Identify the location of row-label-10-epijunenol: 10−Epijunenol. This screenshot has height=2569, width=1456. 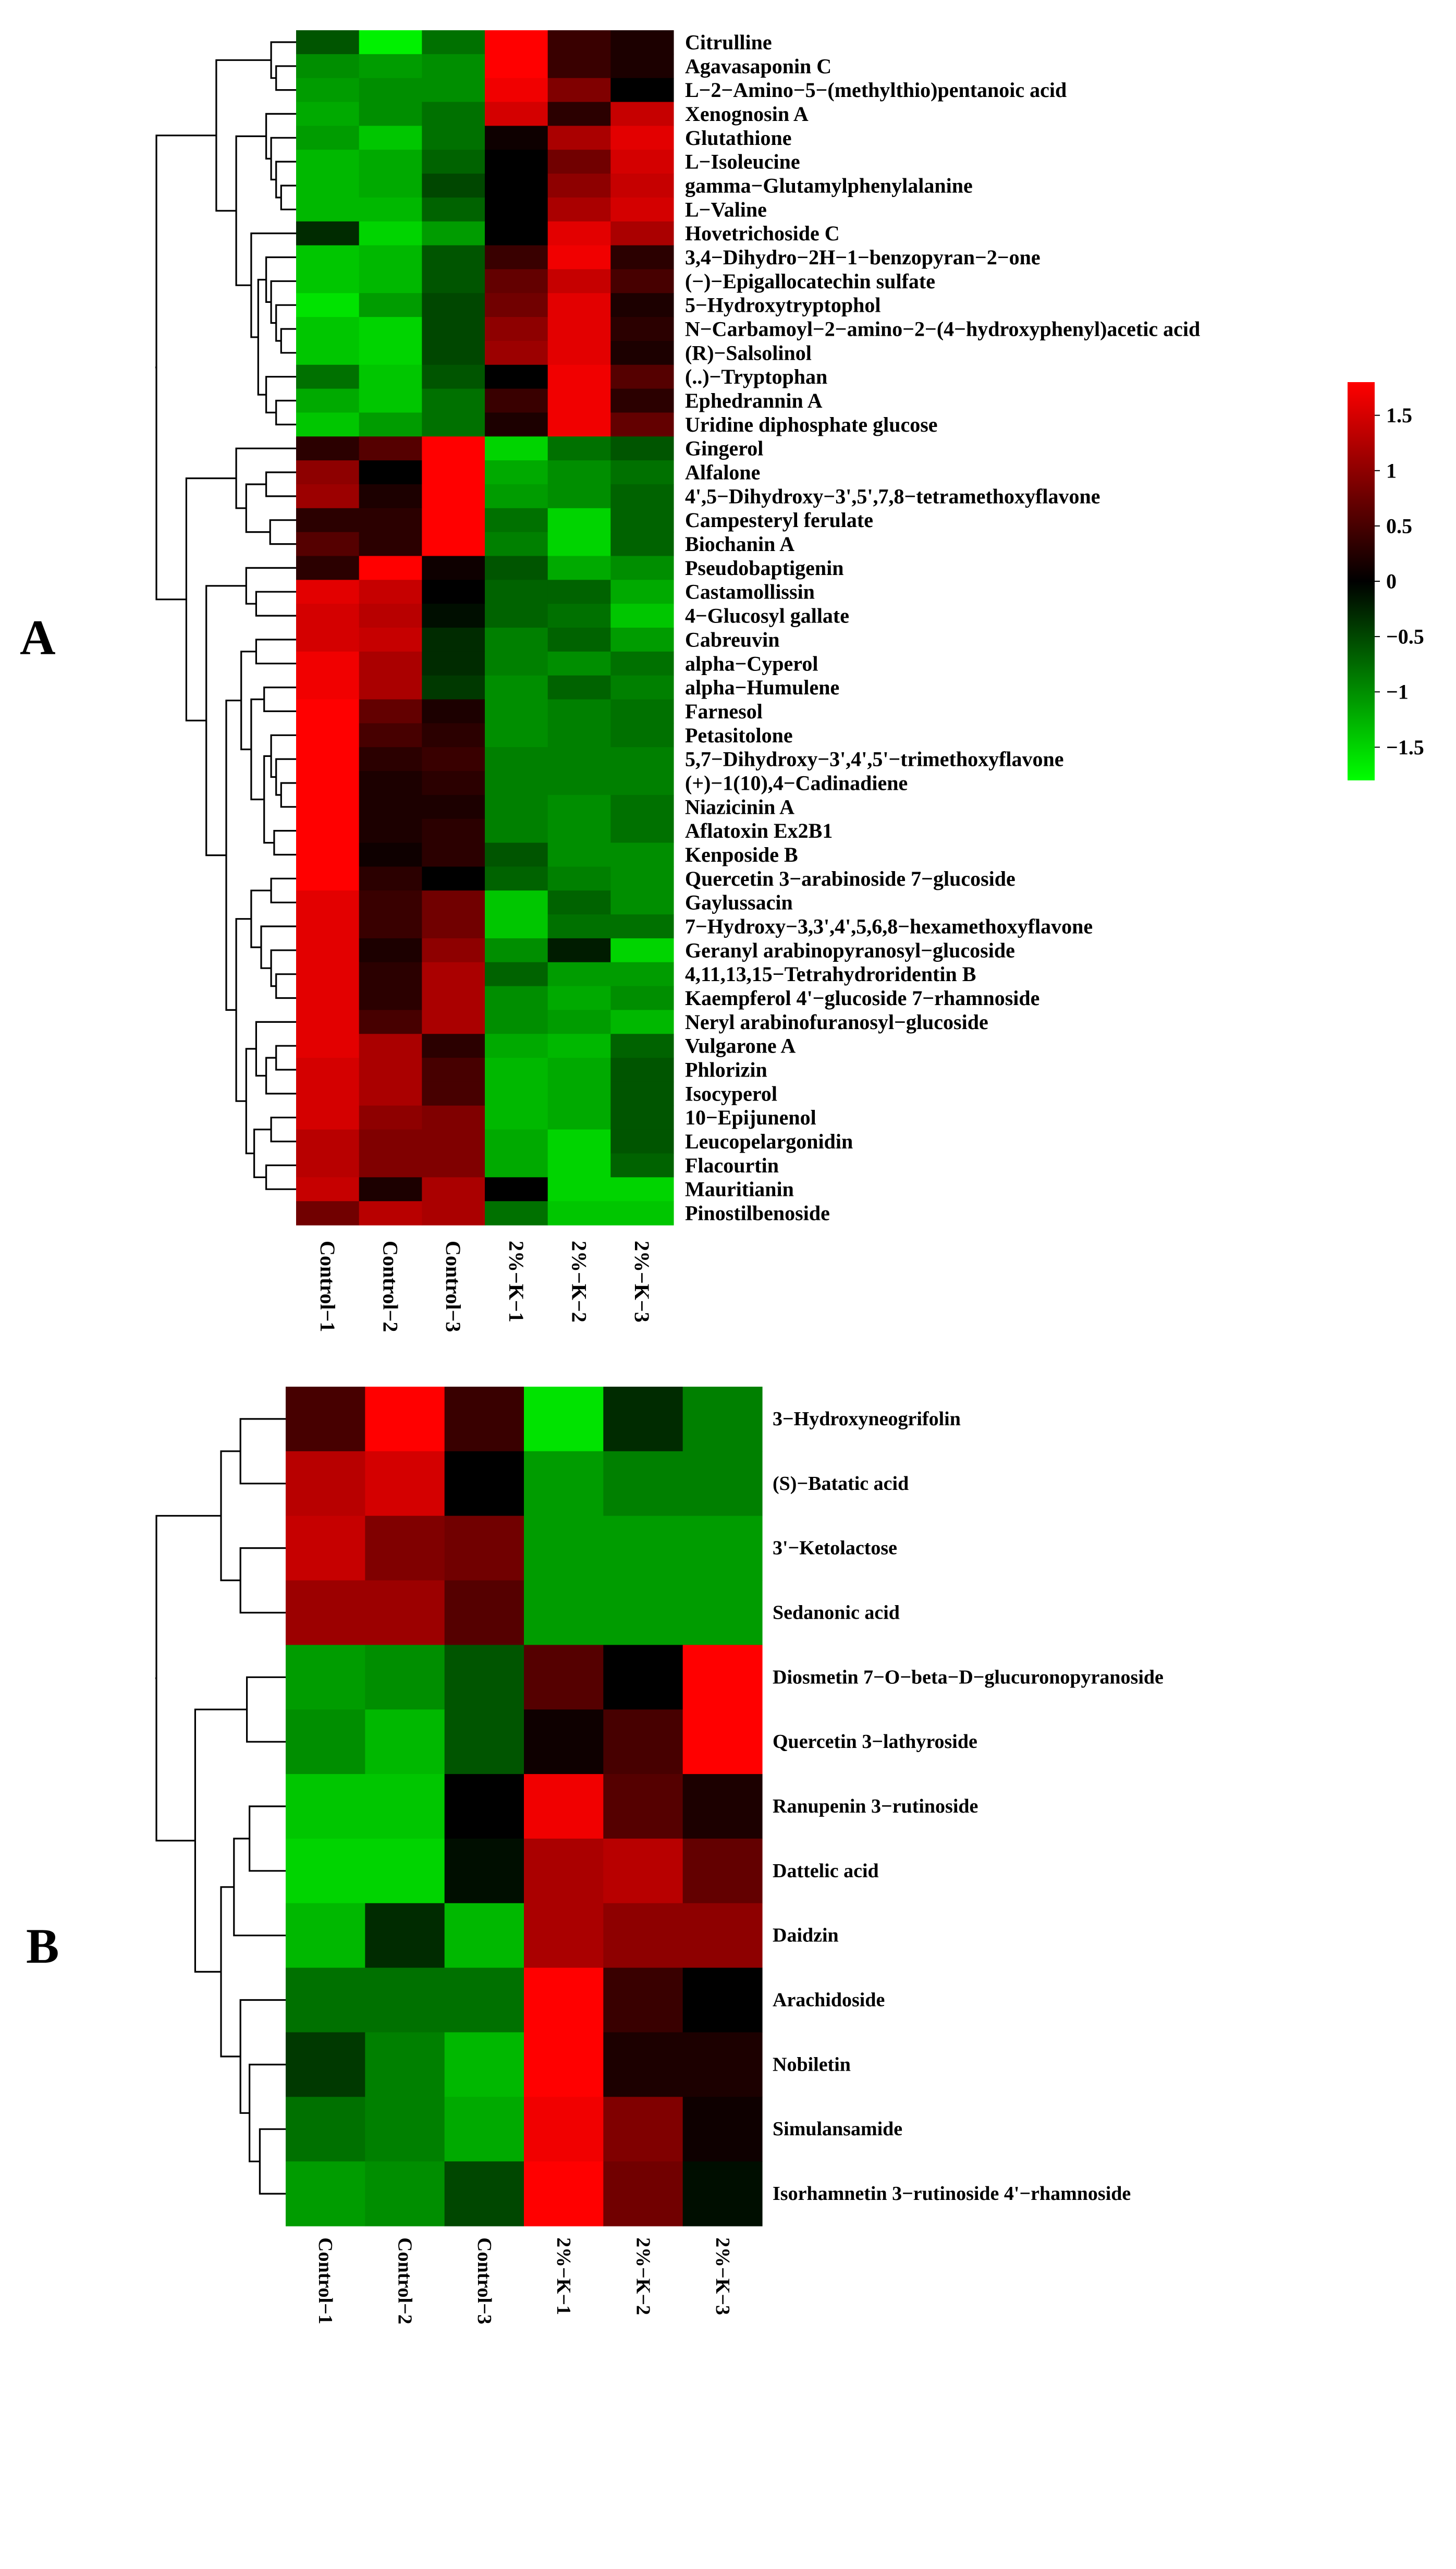
(750, 1117).